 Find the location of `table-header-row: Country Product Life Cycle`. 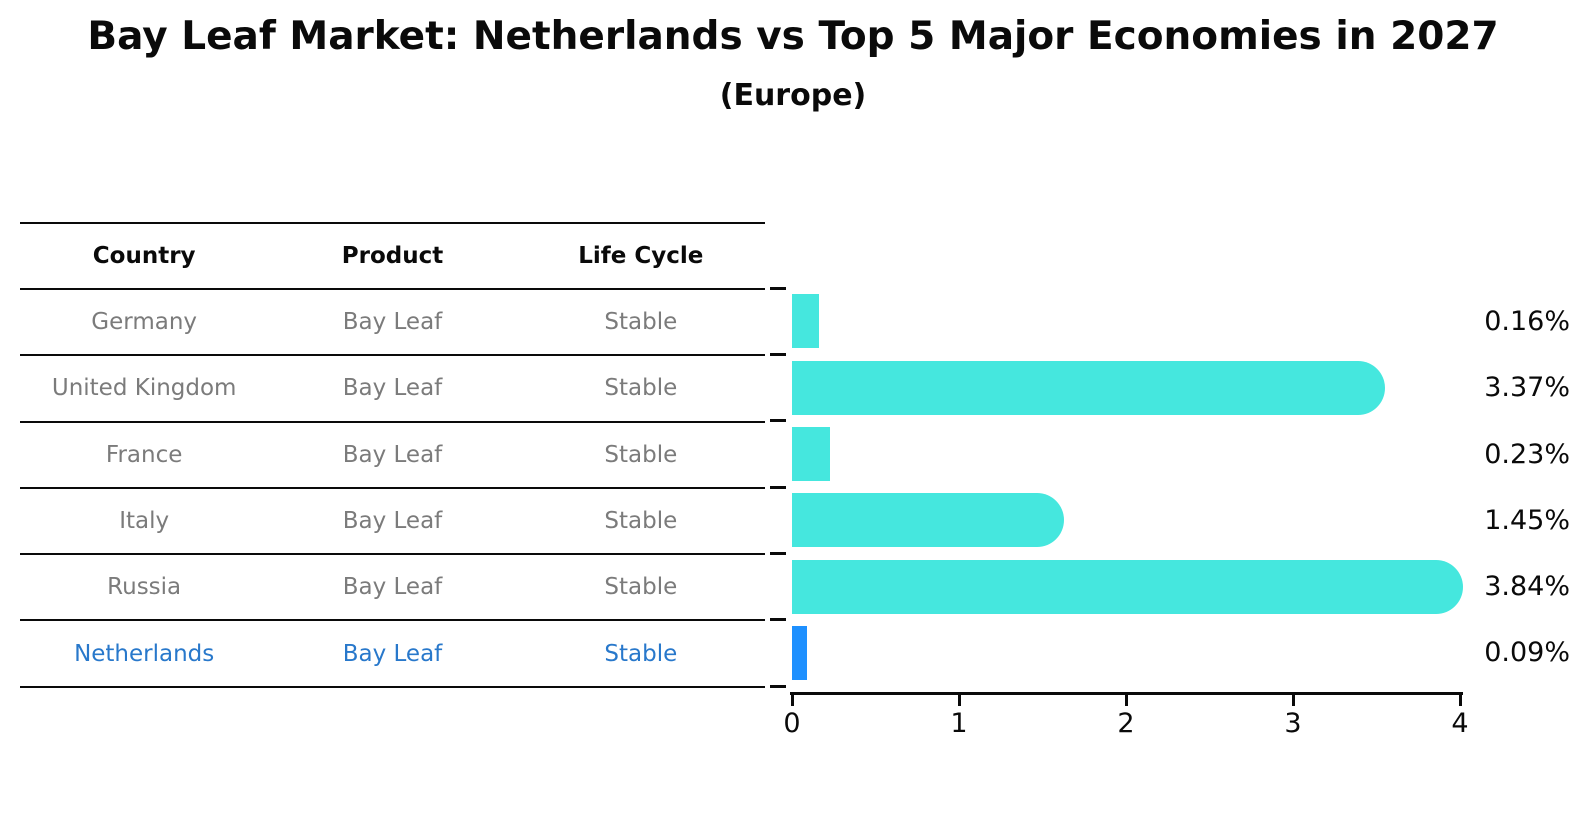

table-header-row: Country Product Life Cycle is located at coordinates (392, 257).